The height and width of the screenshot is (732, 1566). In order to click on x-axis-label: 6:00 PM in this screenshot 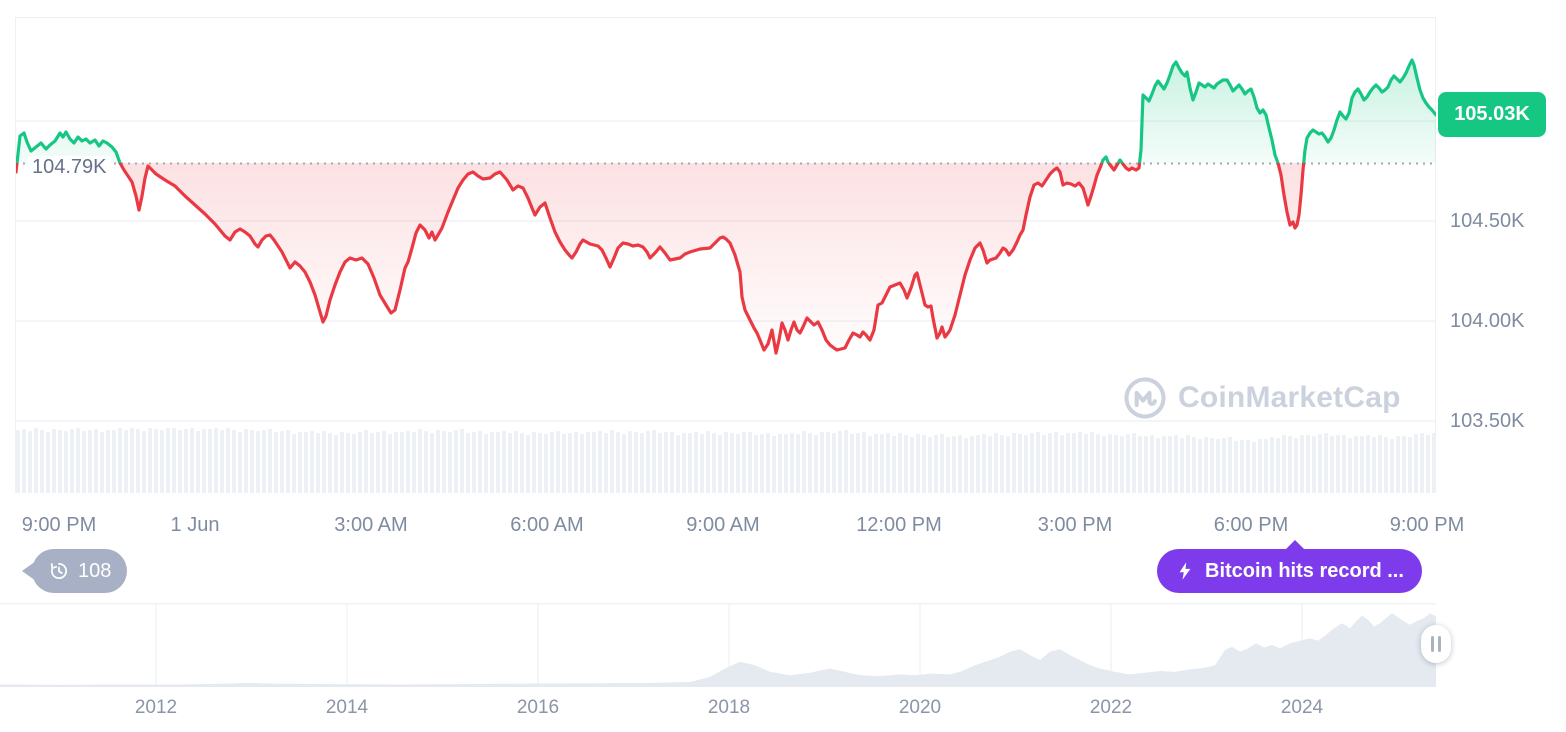, I will do `click(1251, 525)`.